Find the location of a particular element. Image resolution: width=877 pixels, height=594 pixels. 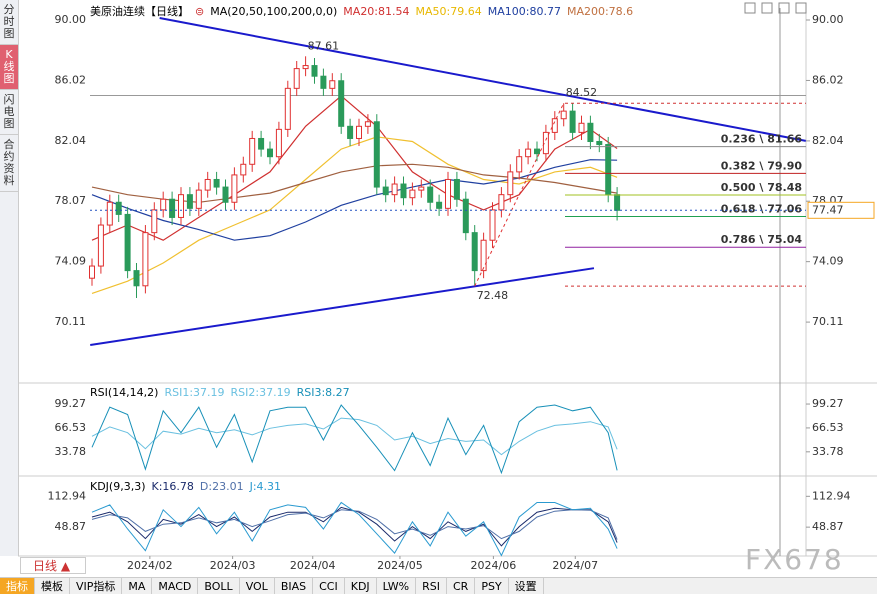

ma-params: MA(20,50,100,200,0,0) is located at coordinates (274, 11).